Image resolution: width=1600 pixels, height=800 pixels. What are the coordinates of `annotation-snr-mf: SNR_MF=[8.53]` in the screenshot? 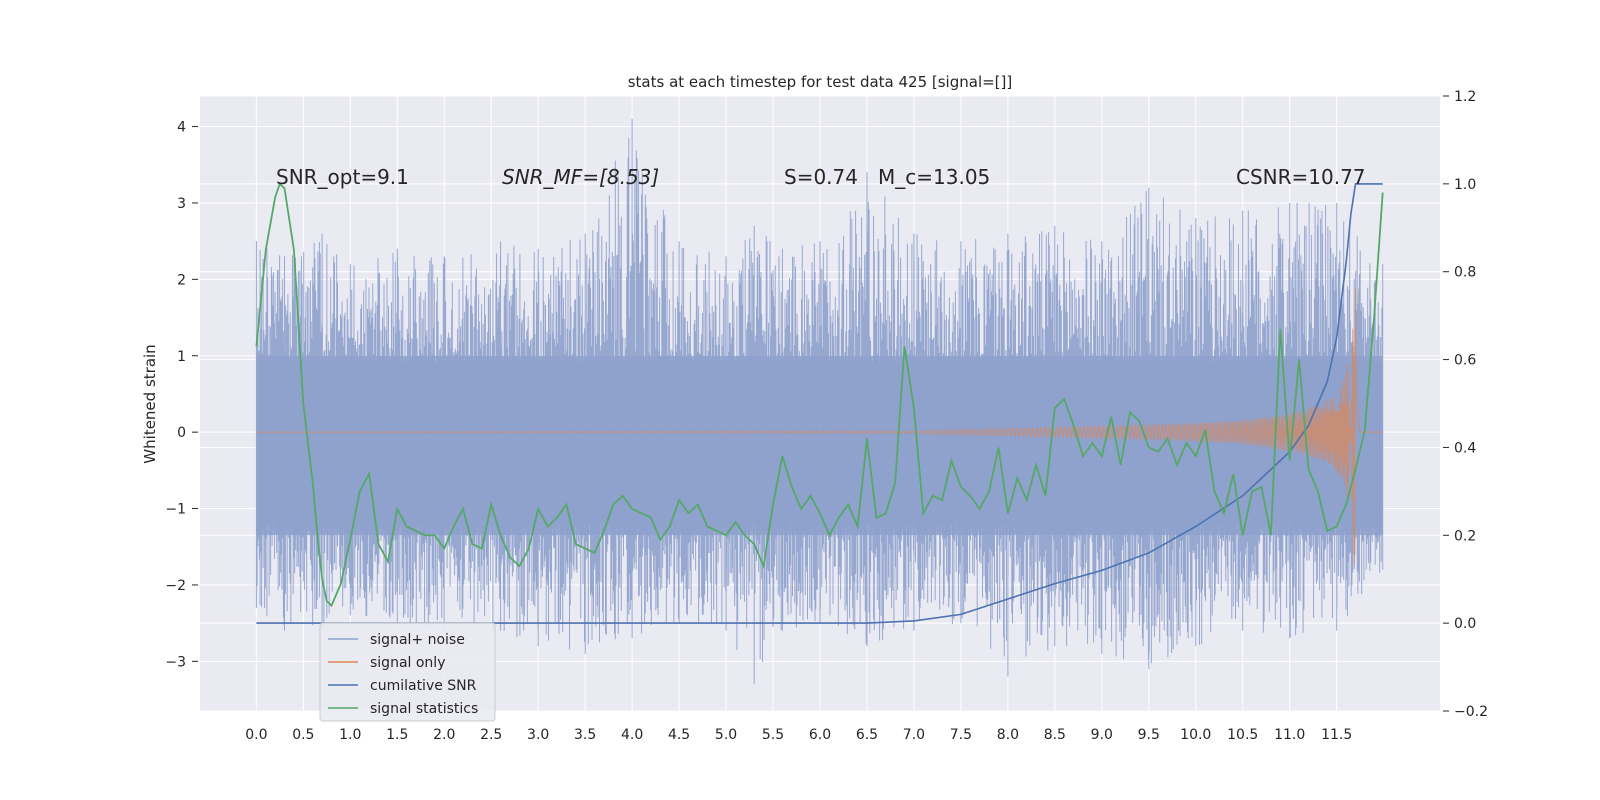 It's located at (580, 177).